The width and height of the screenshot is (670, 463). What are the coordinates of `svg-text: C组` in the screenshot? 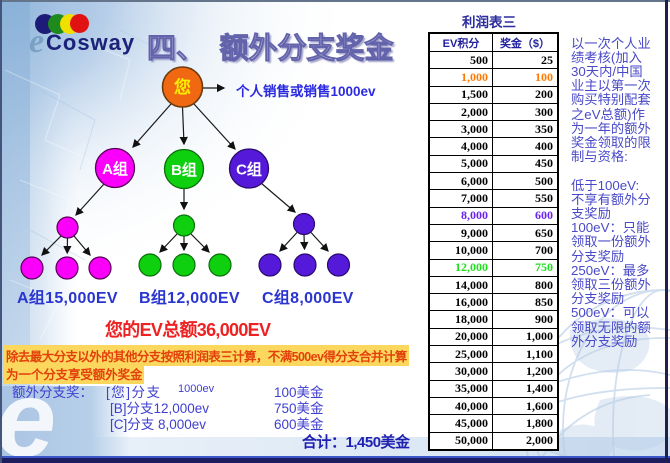 It's located at (249, 170).